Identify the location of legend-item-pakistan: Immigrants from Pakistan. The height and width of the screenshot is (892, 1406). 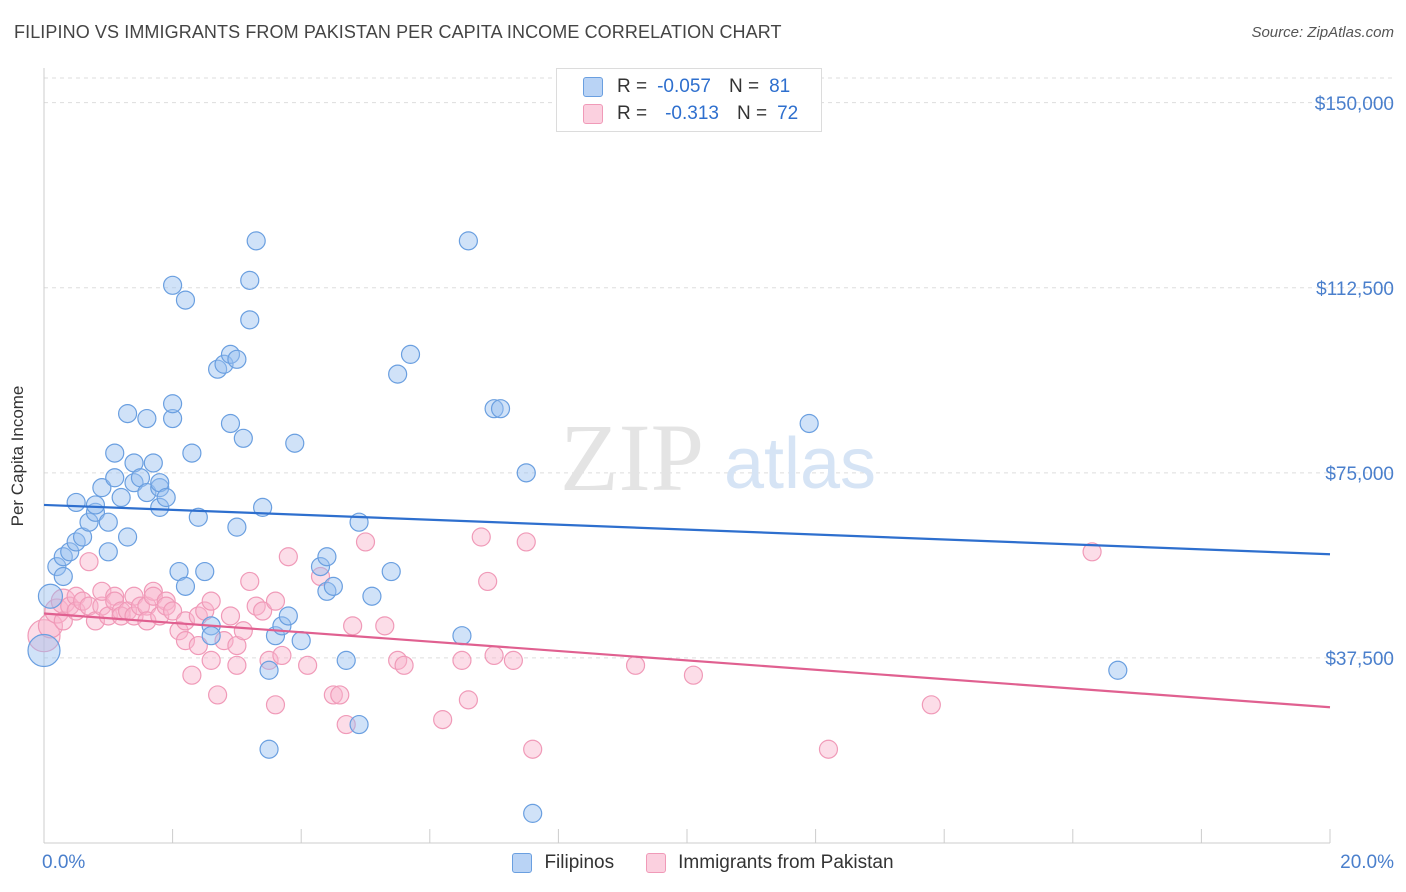
(770, 863).